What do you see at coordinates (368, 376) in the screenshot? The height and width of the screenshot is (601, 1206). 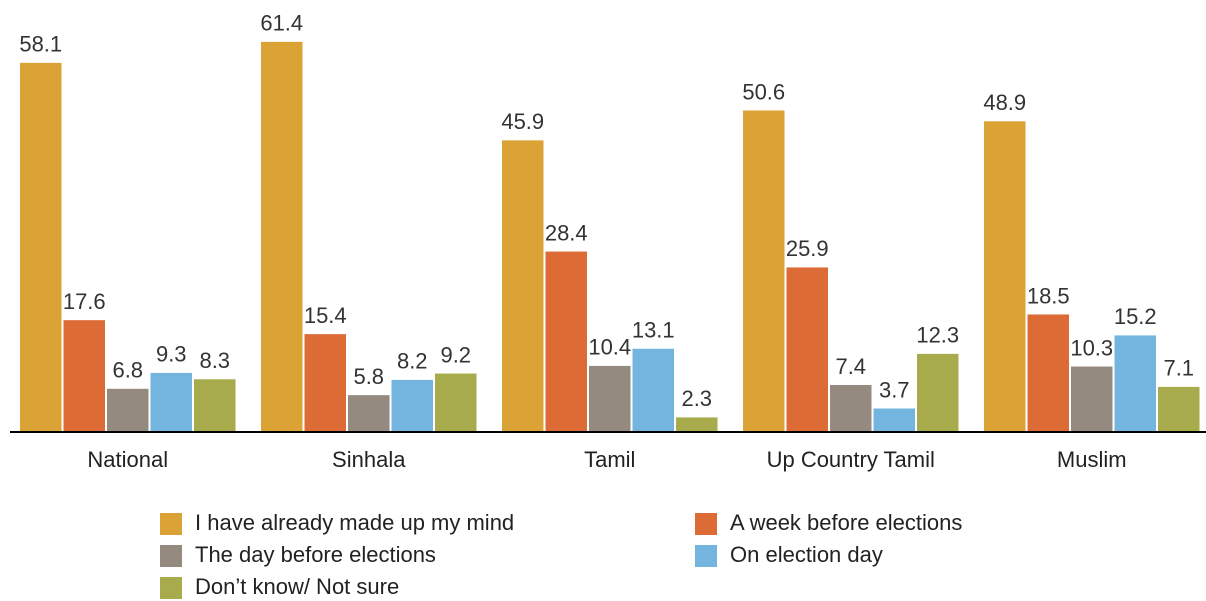 I see `data-label: 5.8` at bounding box center [368, 376].